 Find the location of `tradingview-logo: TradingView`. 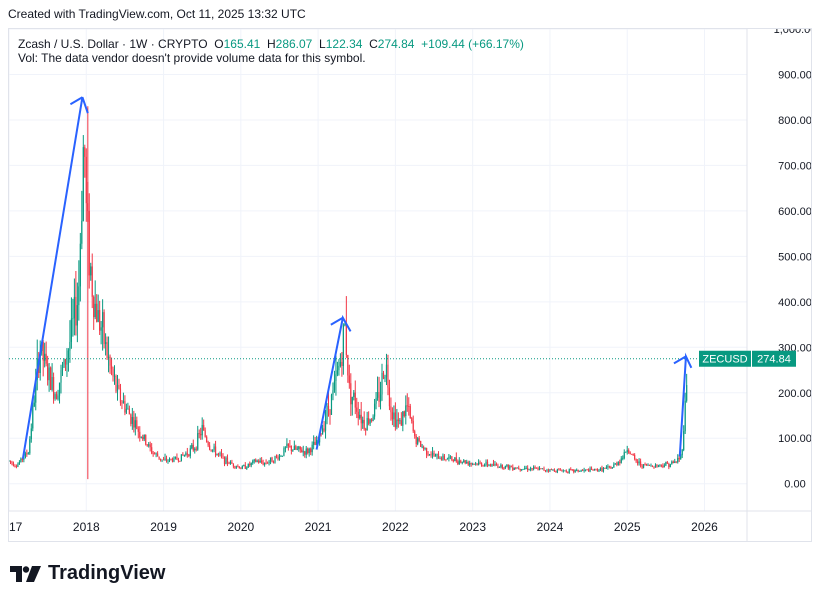

tradingview-logo: TradingView is located at coordinates (87, 573).